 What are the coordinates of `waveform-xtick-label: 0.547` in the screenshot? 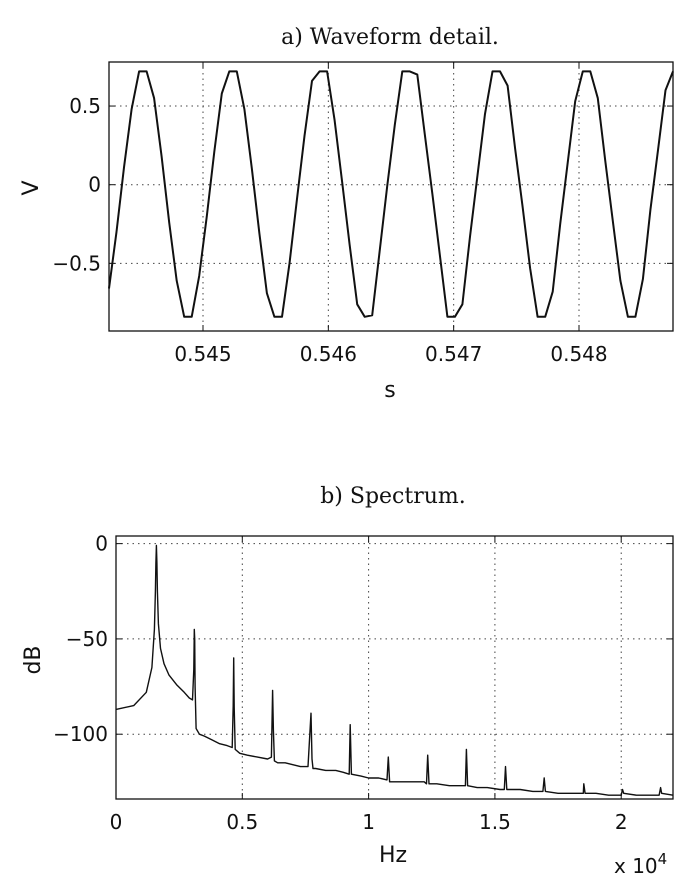 It's located at (453, 354).